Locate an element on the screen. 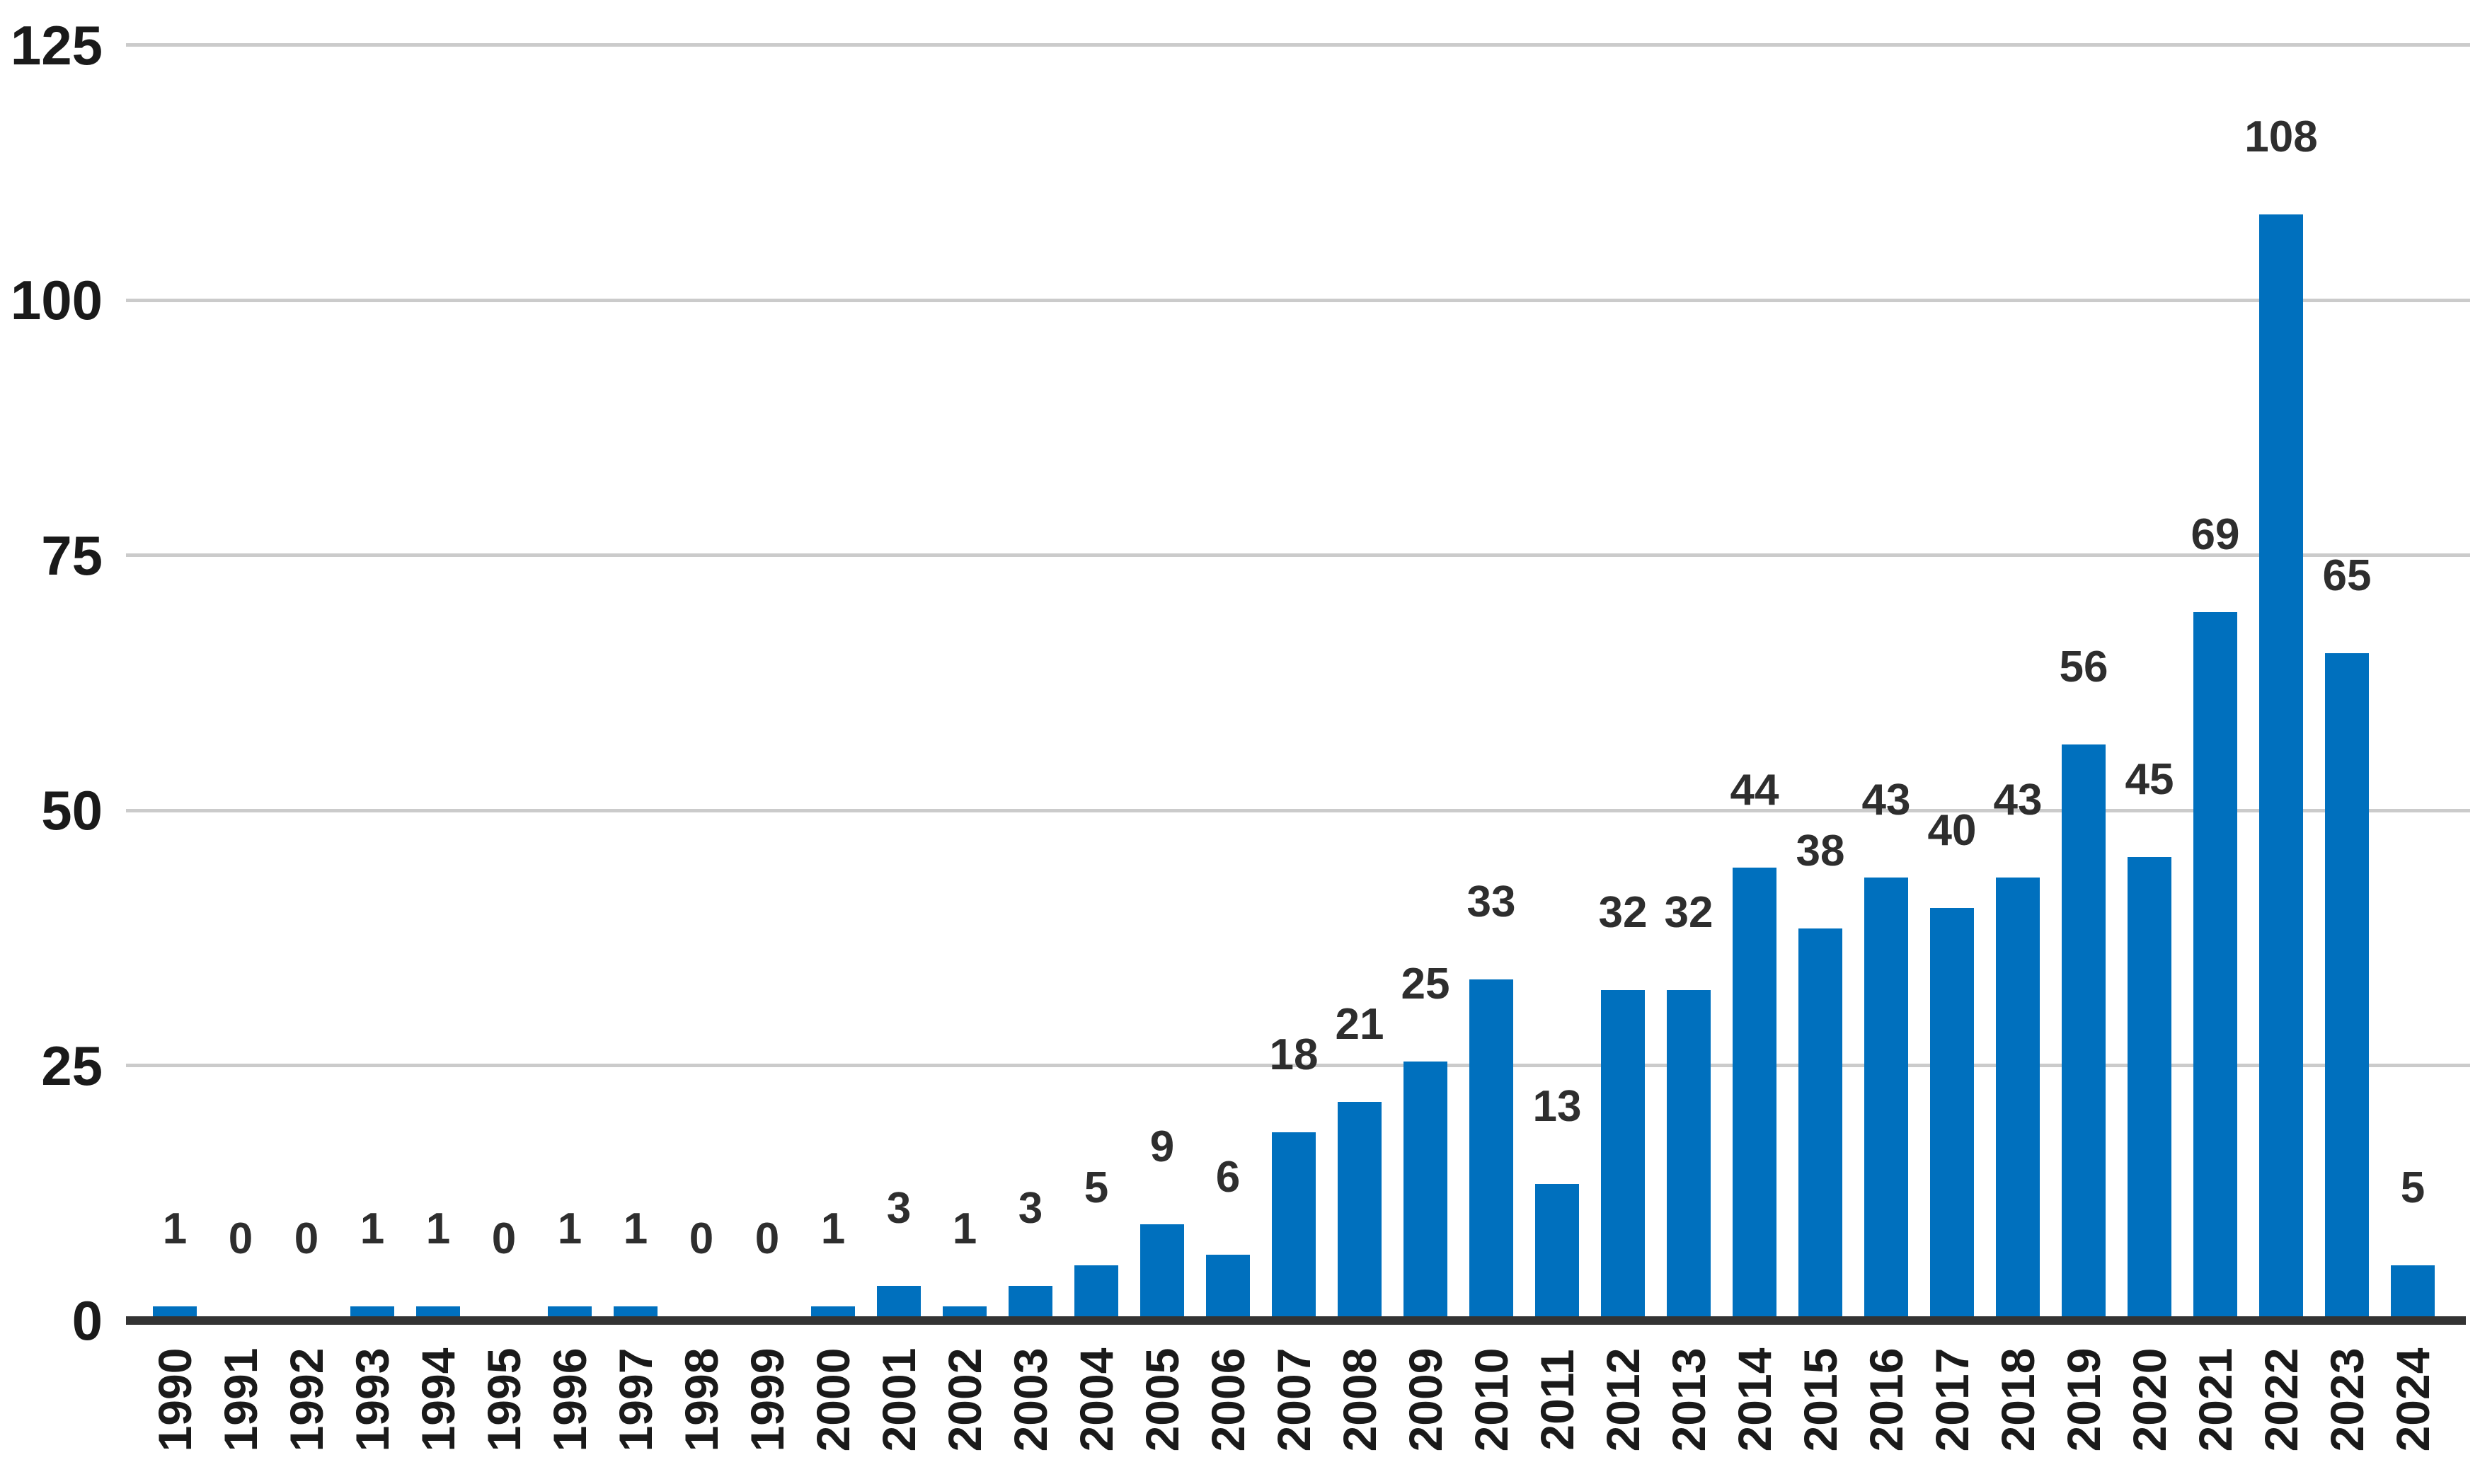 The image size is (2480, 1484). x-axis-tick-label: 2011 is located at coordinates (1557, 1400).